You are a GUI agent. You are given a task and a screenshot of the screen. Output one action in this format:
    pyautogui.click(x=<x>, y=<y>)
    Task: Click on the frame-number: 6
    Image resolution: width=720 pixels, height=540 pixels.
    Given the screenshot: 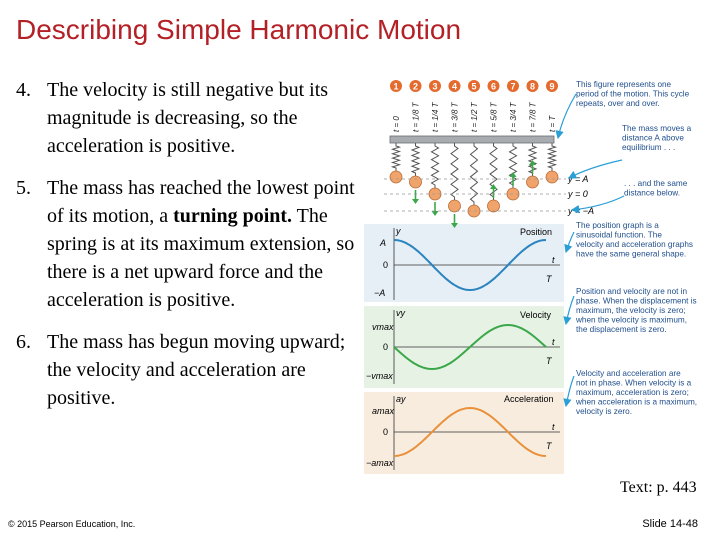 What is the action you would take?
    pyautogui.click(x=493, y=87)
    